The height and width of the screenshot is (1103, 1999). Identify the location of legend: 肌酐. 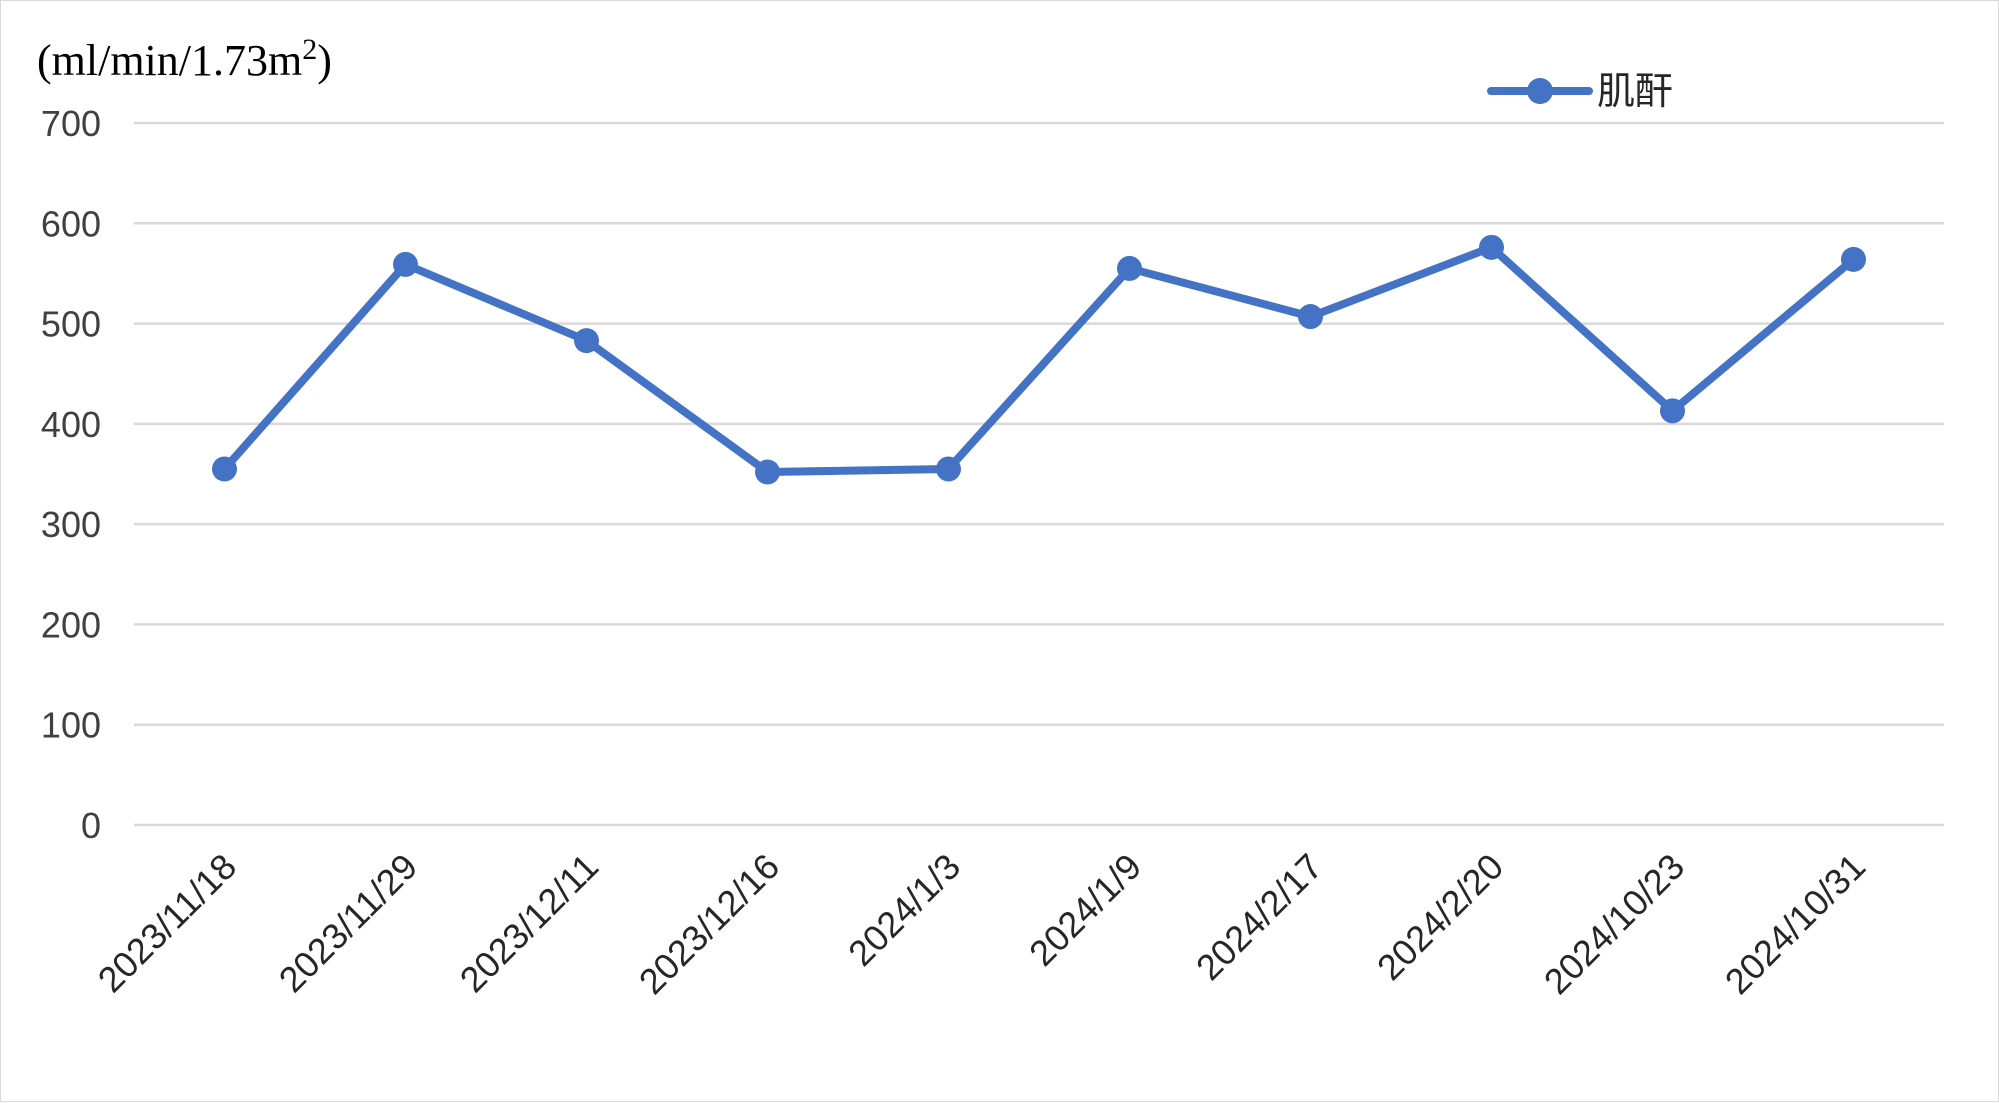
(1580, 91).